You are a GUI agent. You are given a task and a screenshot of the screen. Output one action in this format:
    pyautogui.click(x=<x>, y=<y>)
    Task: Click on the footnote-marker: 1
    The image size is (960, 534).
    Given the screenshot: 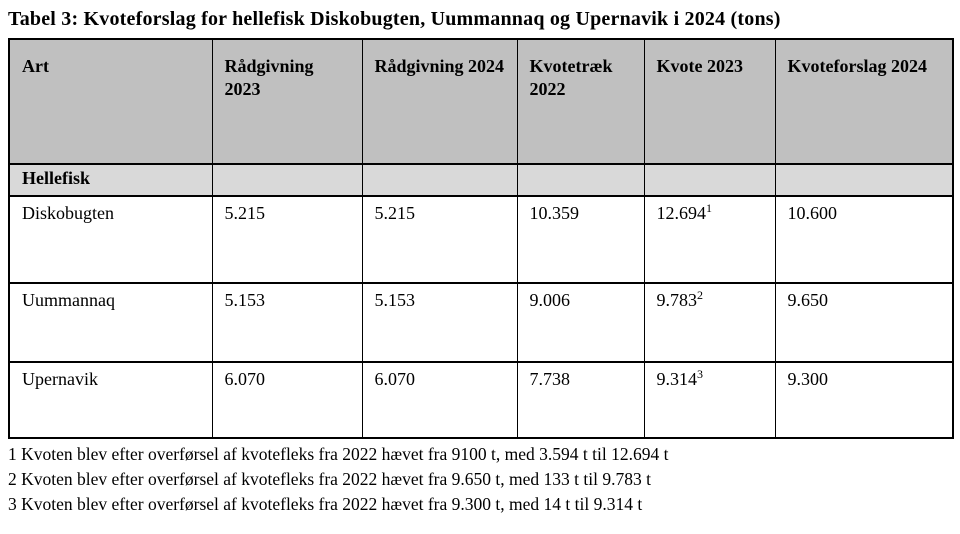 What is the action you would take?
    pyautogui.click(x=709, y=208)
    